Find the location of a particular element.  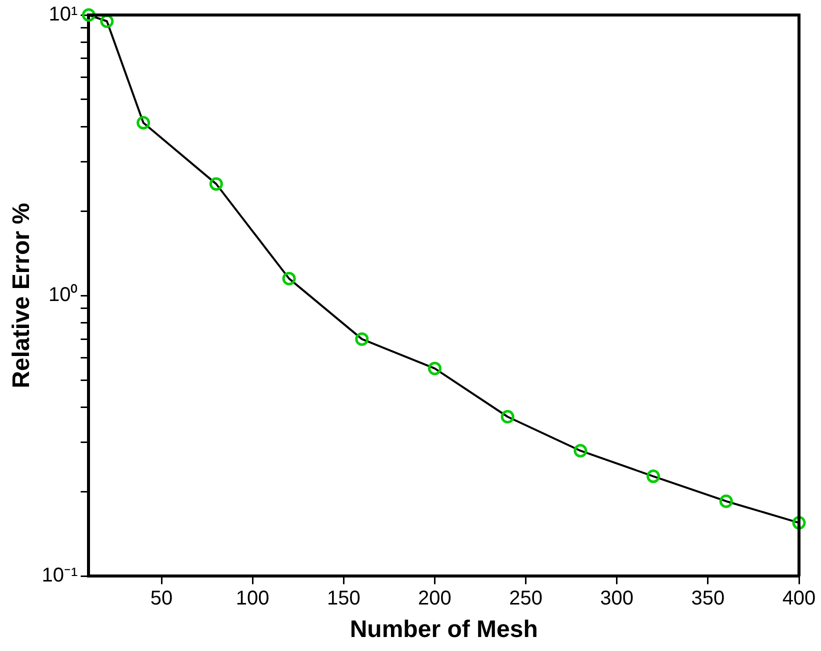

y-axis-title: Relative Error % is located at coordinates (22, 295).